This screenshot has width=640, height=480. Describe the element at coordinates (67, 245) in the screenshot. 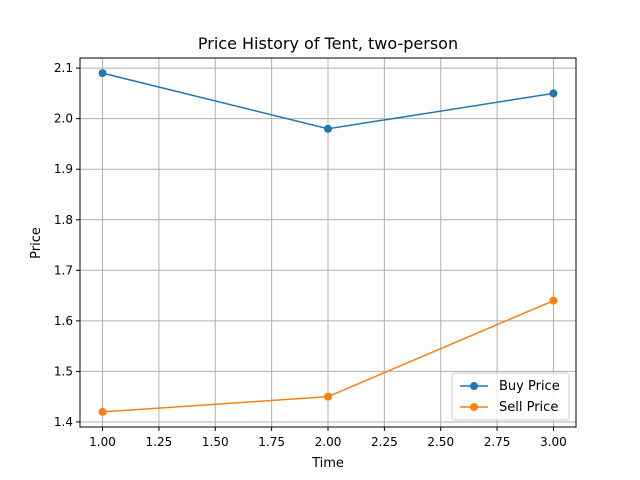

I see `y-axis-ticks: 1.4 1.5 1.6 1.7 1.8 1.9 2.0 2.1` at that location.